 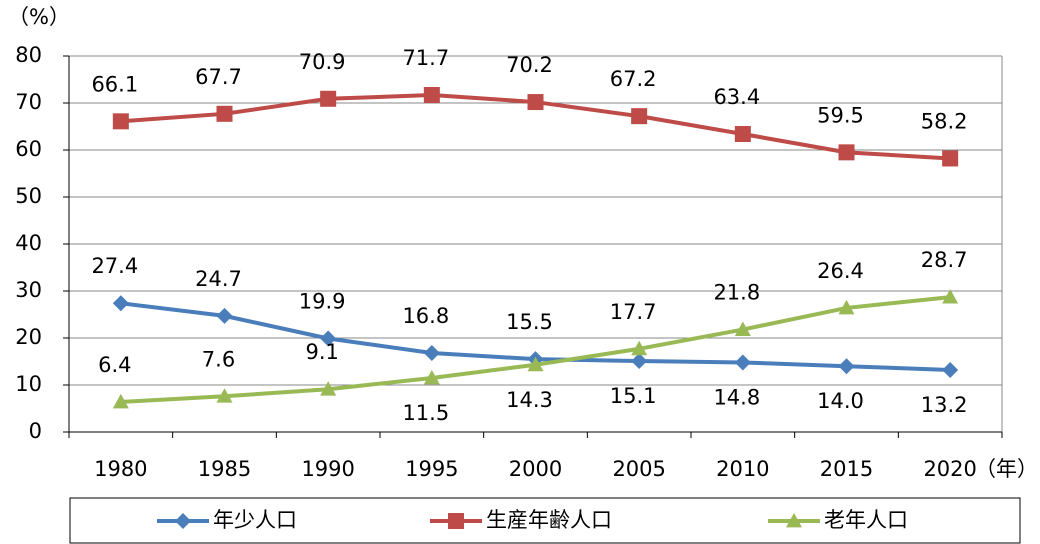 What do you see at coordinates (866, 520) in the screenshot?
I see `legend-label: 老年人口` at bounding box center [866, 520].